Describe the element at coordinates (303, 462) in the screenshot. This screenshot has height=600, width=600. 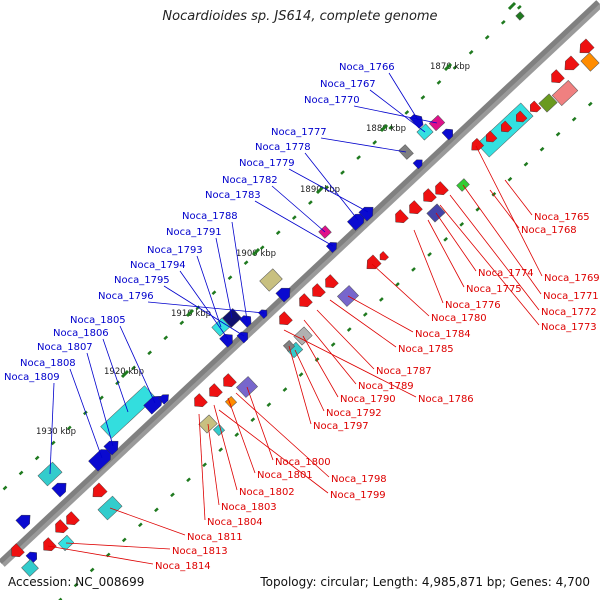
I see `minus-gene-label: Noca_1800` at that location.